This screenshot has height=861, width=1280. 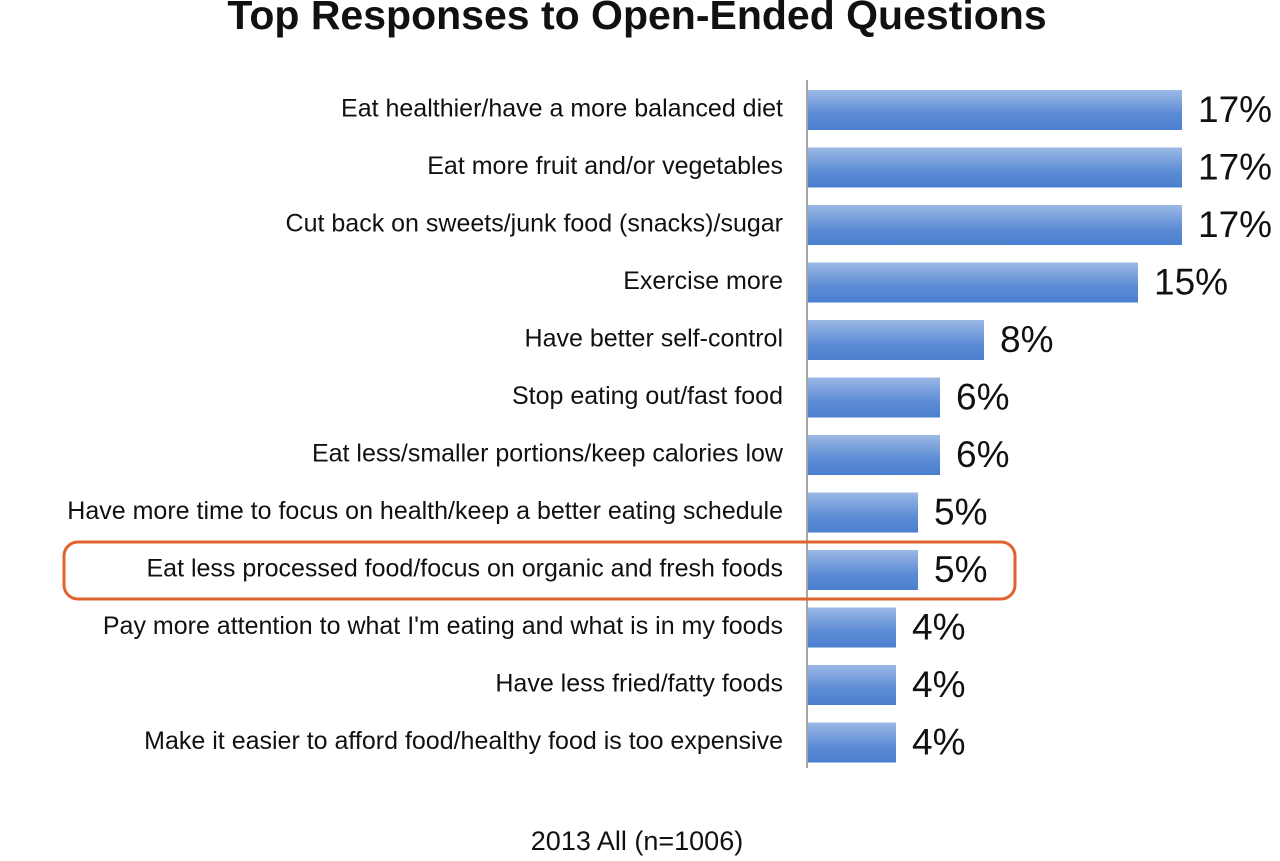 What do you see at coordinates (1026, 339) in the screenshot?
I see `value-label: 8%` at bounding box center [1026, 339].